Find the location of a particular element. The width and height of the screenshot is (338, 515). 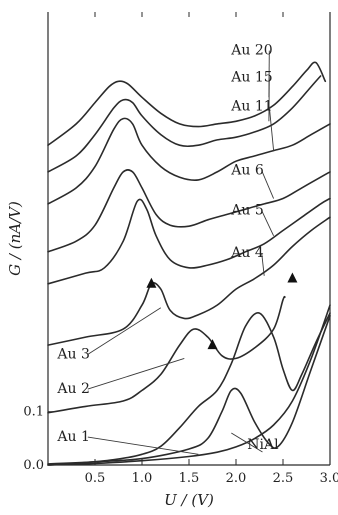

x-tick-label: 3.0 is located at coordinates (329, 478).